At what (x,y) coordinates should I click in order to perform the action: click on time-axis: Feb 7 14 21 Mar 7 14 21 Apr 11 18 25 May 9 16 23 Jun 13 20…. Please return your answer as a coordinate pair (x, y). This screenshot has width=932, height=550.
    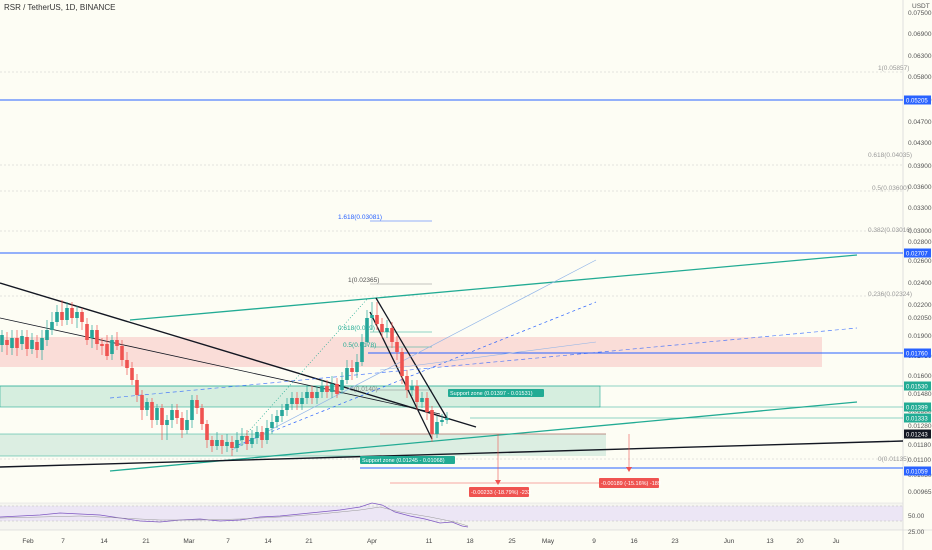
    Looking at the image, I should click on (430, 541).